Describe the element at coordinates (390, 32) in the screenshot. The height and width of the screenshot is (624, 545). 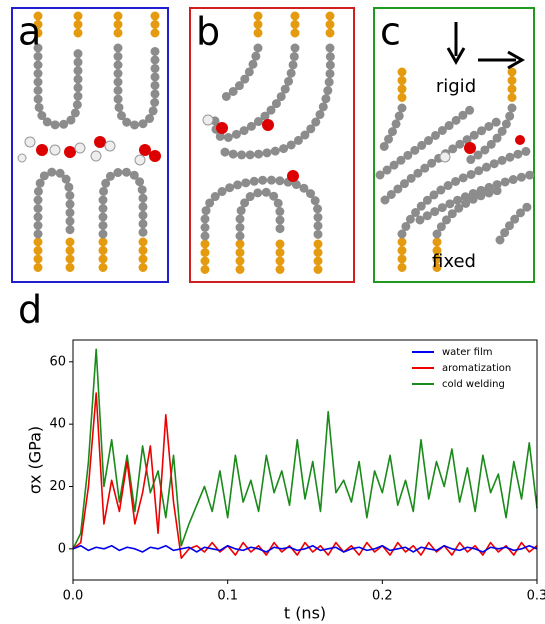
I see `panel-label: c` at that location.